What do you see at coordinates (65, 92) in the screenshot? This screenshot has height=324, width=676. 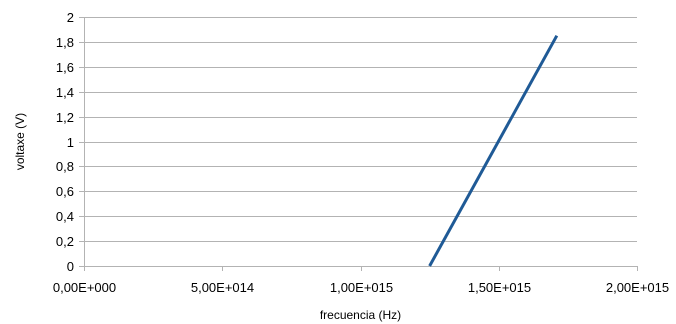 I see `y-tick-label: 1,4` at bounding box center [65, 92].